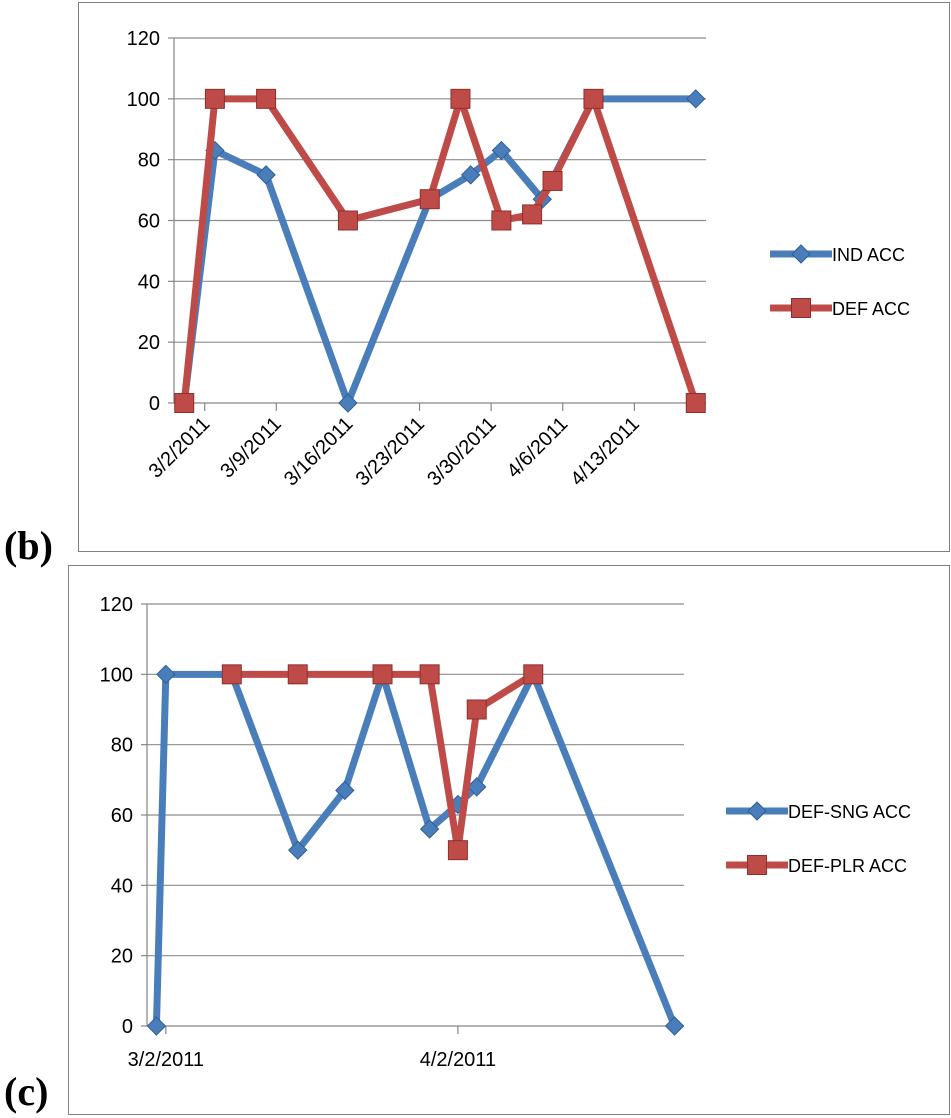 Image resolution: width=951 pixels, height=1118 pixels. What do you see at coordinates (382, 762) in the screenshot?
I see `series-def-plr-acc` at bounding box center [382, 762].